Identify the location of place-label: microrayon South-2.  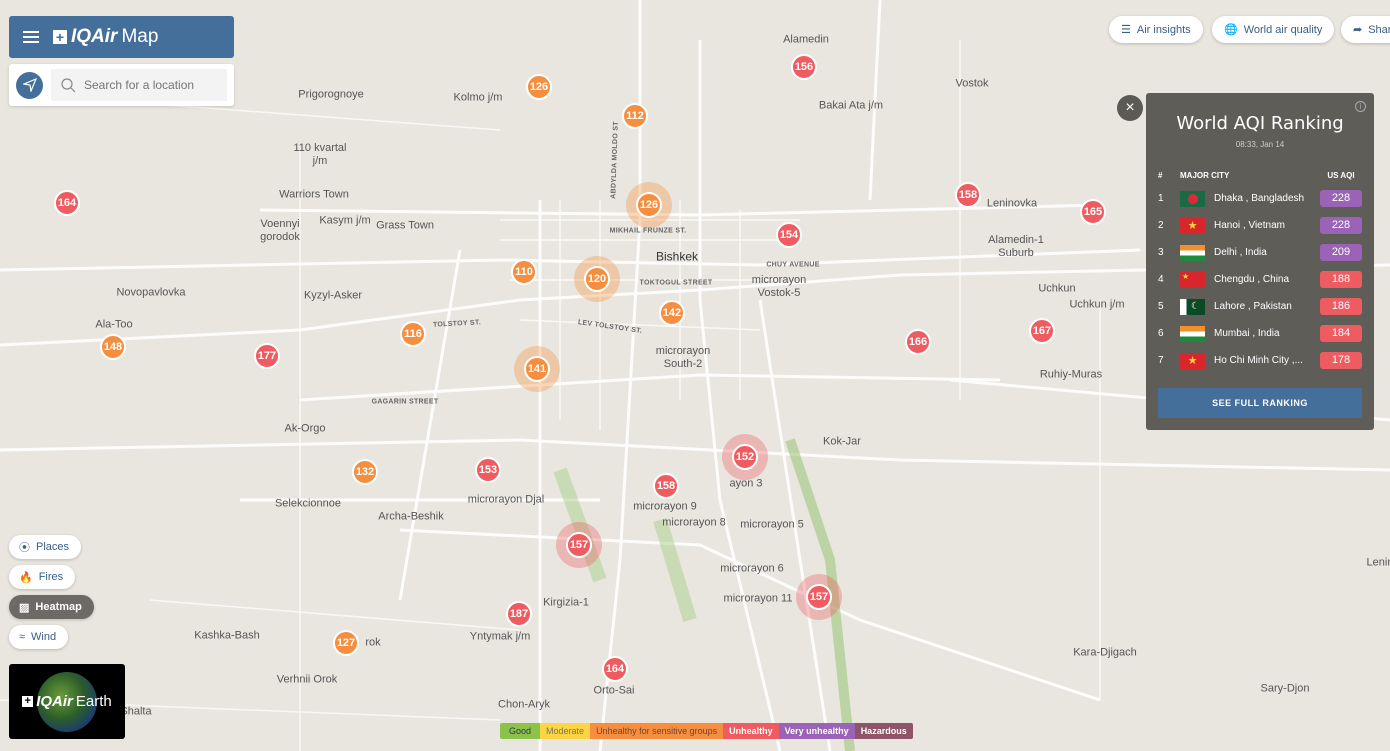
(683, 357).